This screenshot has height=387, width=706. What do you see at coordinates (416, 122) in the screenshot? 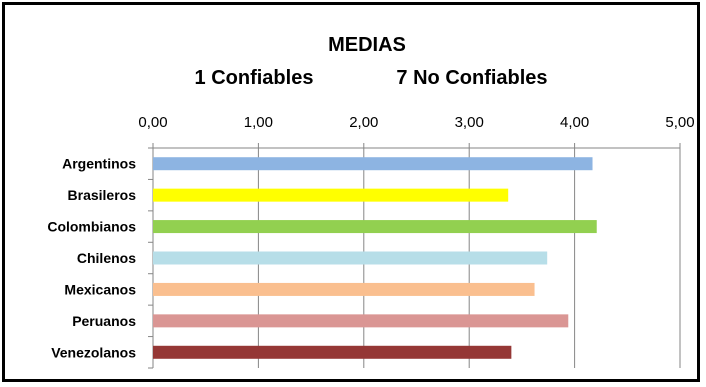
I see `x-axis-tick-labels: 0,00 1,00 2,00 3,00 4,00 5,00` at bounding box center [416, 122].